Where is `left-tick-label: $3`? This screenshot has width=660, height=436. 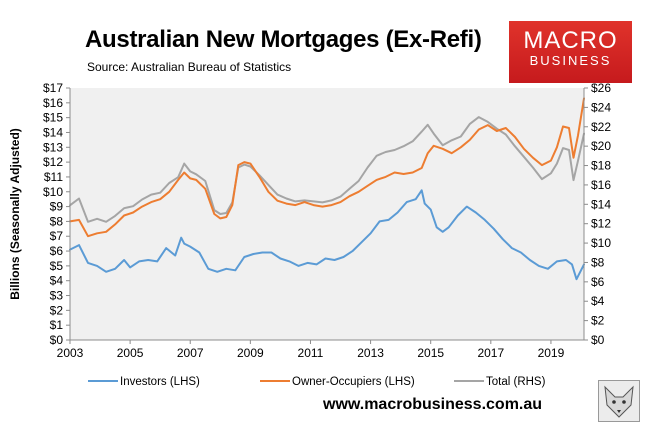
left-tick-label: $3 is located at coordinates (57, 296).